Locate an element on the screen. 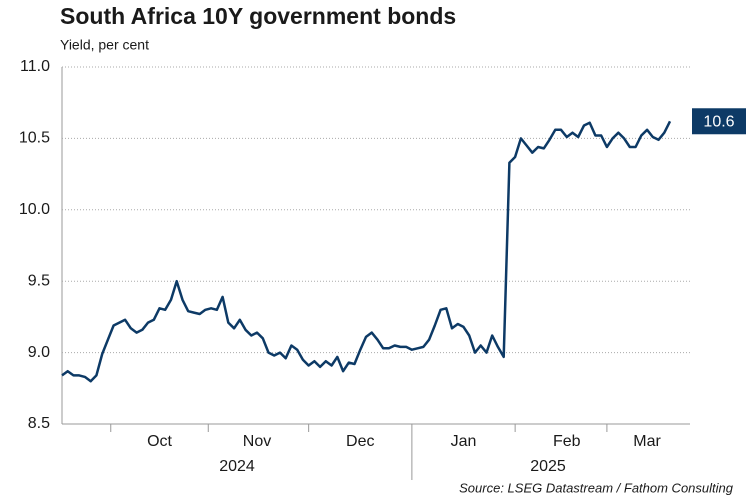 The image size is (750, 500). year-label: 2024 is located at coordinates (237, 466).